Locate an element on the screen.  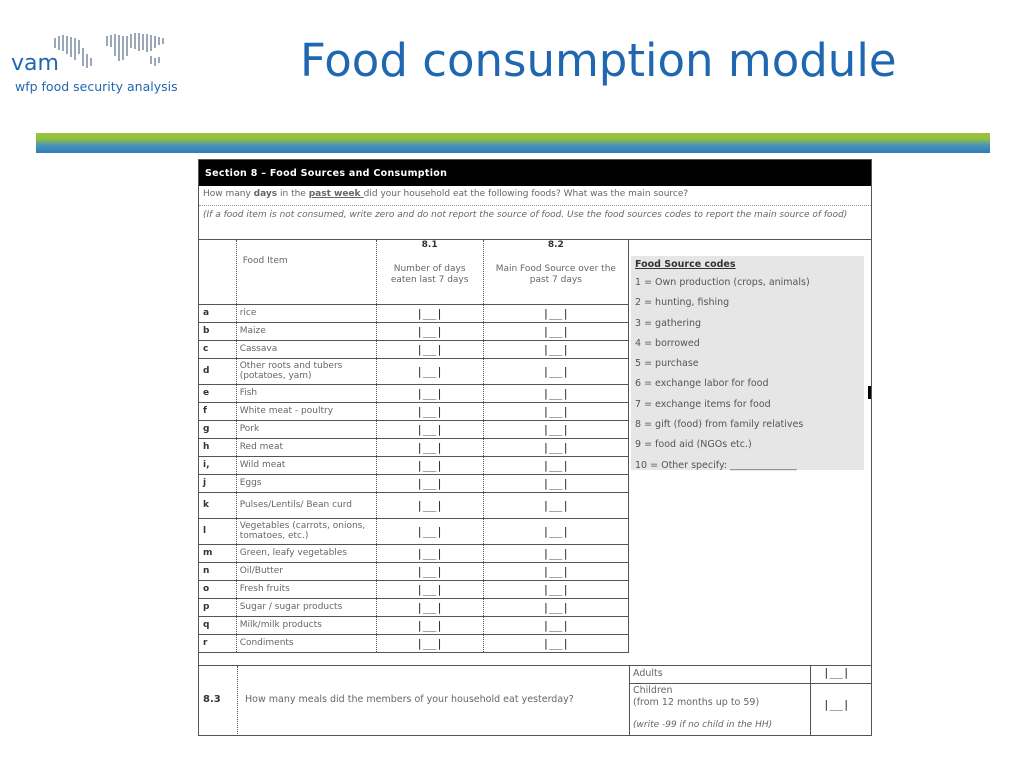
code-item: 2 = hunting, fishing is located at coordinates (682, 303).